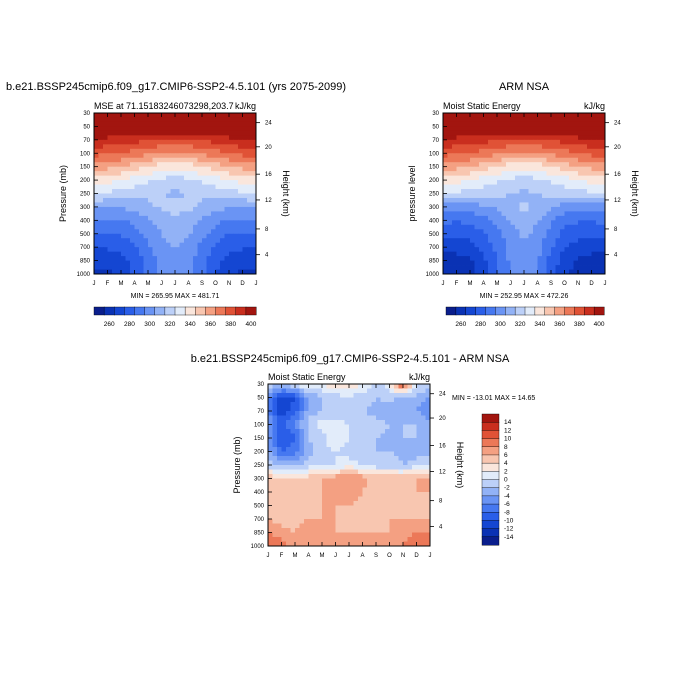 This screenshot has width=700, height=700. Describe the element at coordinates (599, 324) in the screenshot. I see `colorbar-label: 400` at that location.